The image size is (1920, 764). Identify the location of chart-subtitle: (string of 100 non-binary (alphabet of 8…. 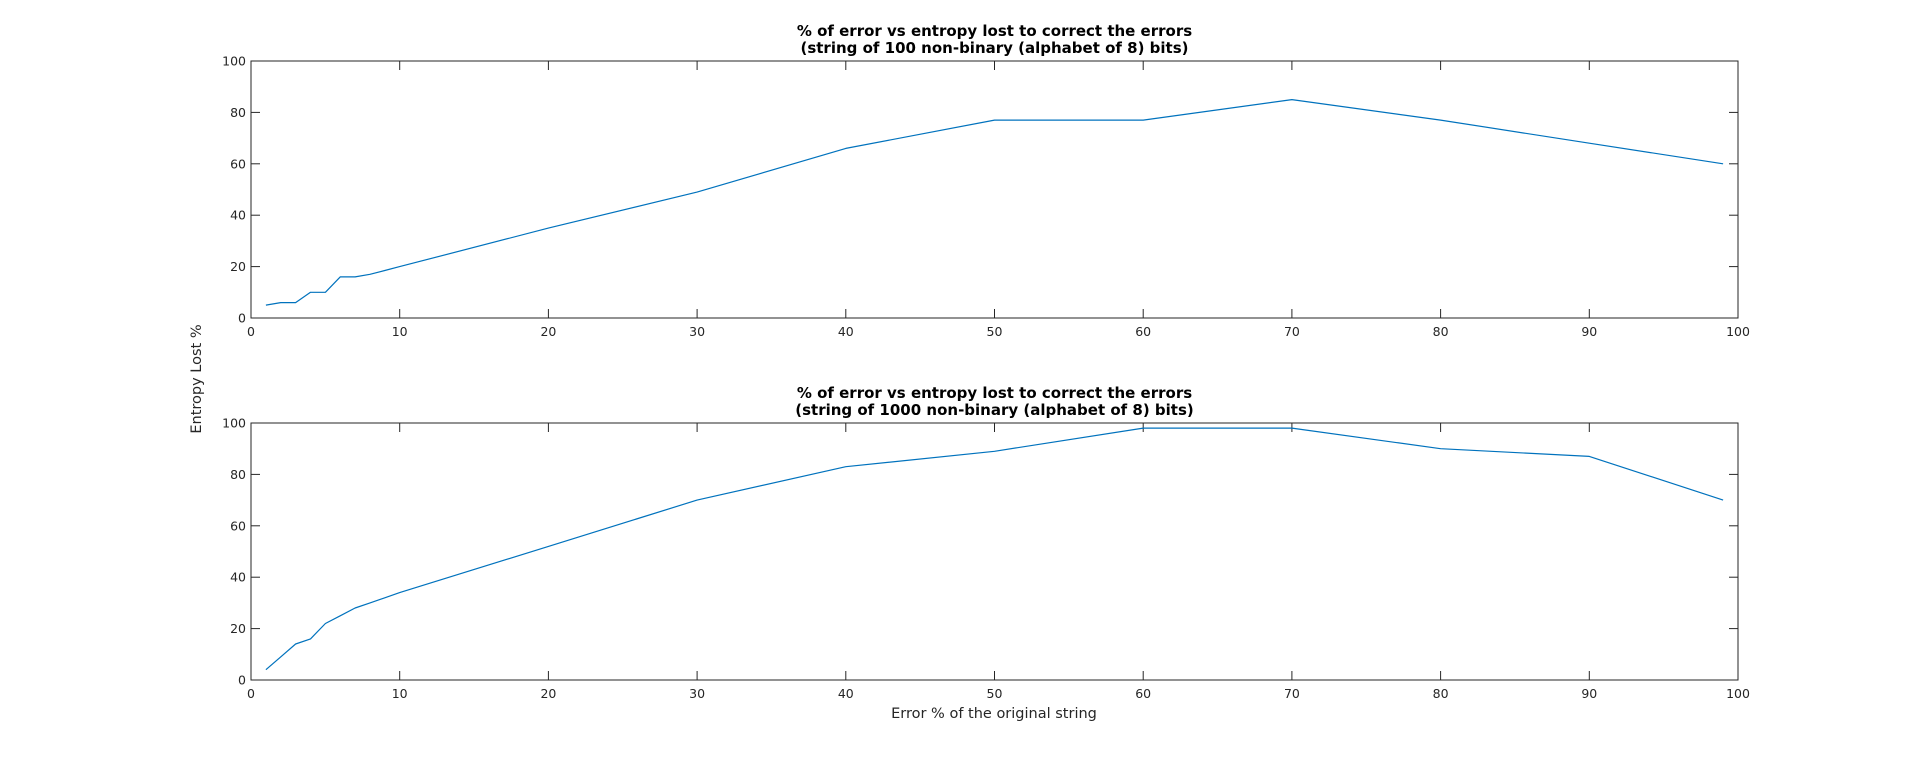
(994, 48).